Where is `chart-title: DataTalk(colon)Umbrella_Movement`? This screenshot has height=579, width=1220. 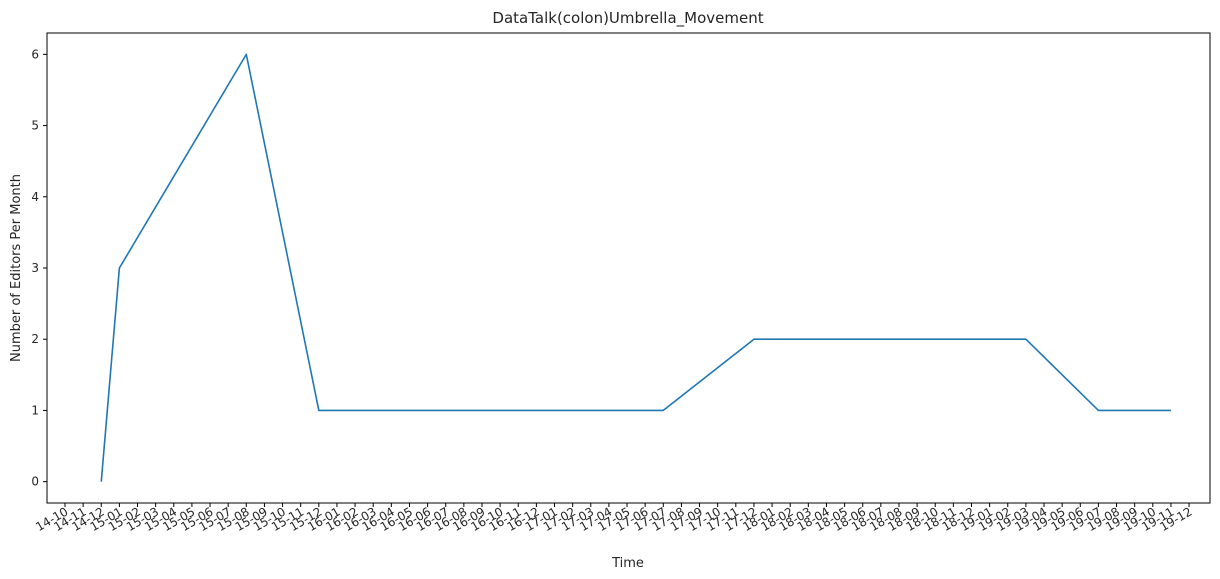
chart-title: DataTalk(colon)Umbrella_Movement is located at coordinates (627, 18).